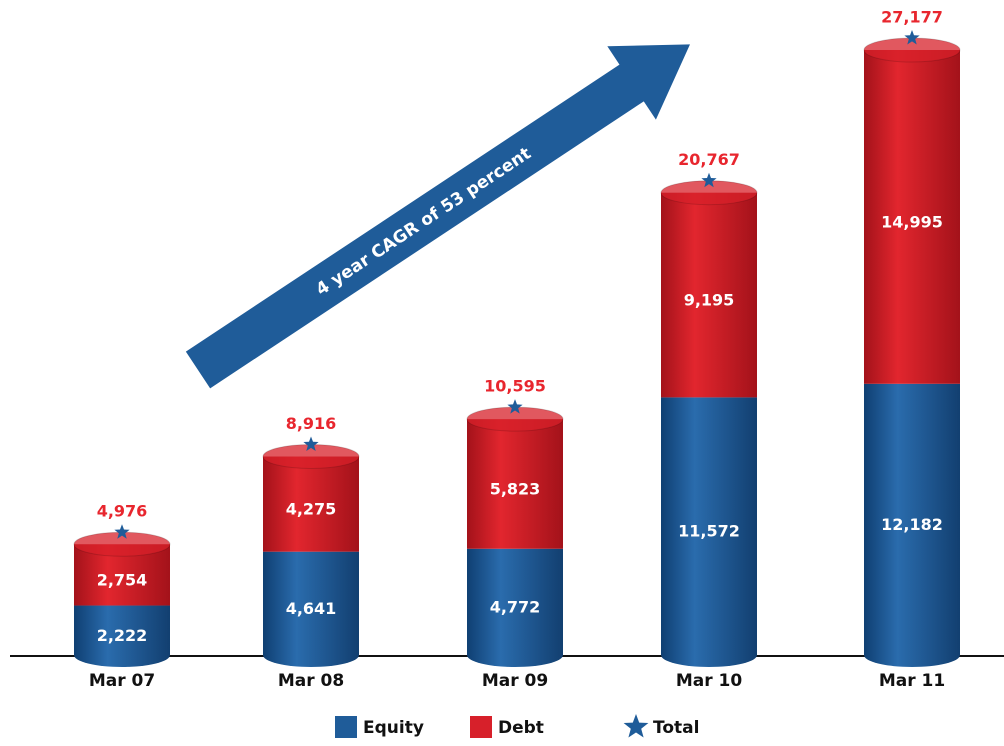  Describe the element at coordinates (912, 681) in the screenshot. I see `x-tick-label: Mar 11` at that location.